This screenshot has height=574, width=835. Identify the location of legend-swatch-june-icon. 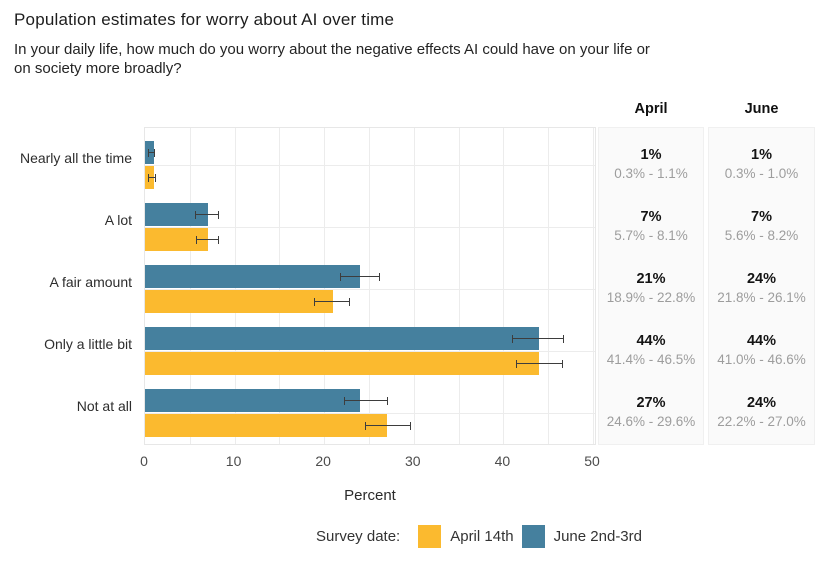
(533, 536).